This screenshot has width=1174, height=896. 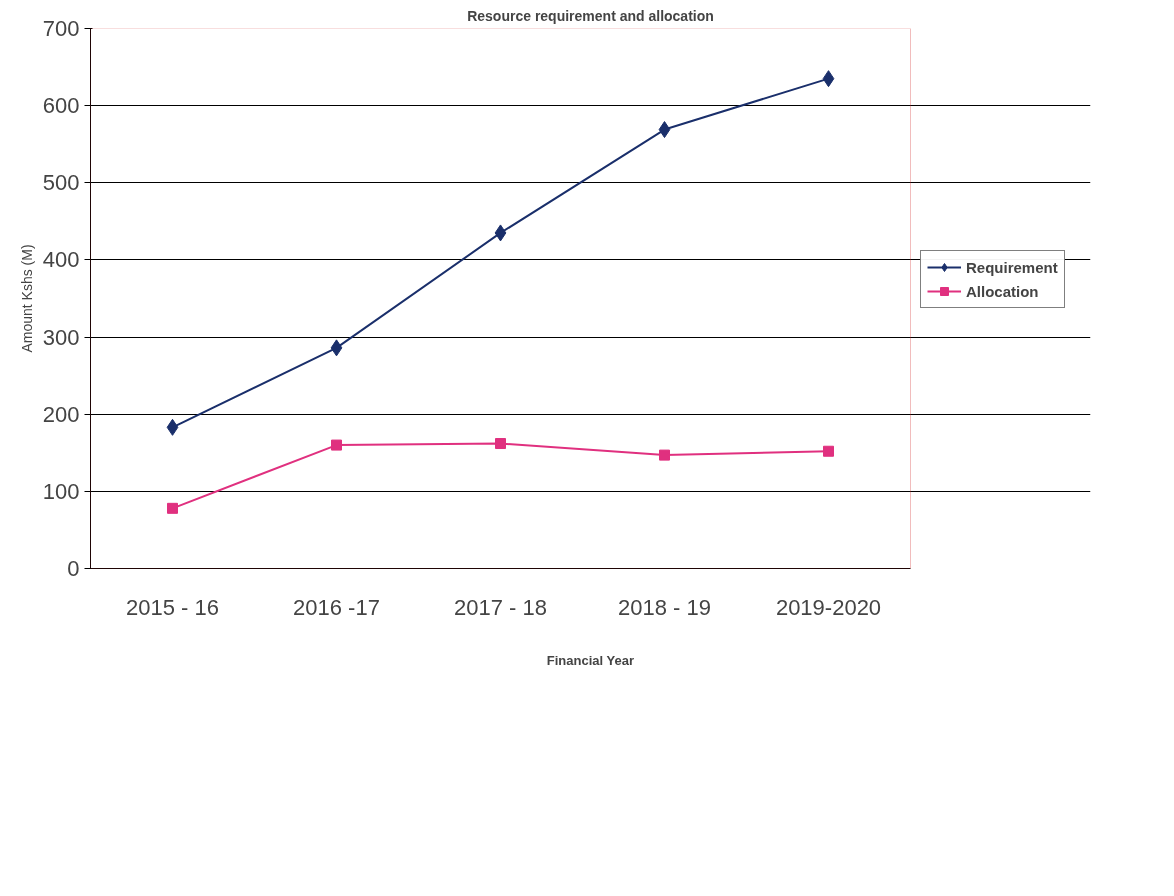 What do you see at coordinates (61, 183) in the screenshot?
I see `y-tick-label: 500` at bounding box center [61, 183].